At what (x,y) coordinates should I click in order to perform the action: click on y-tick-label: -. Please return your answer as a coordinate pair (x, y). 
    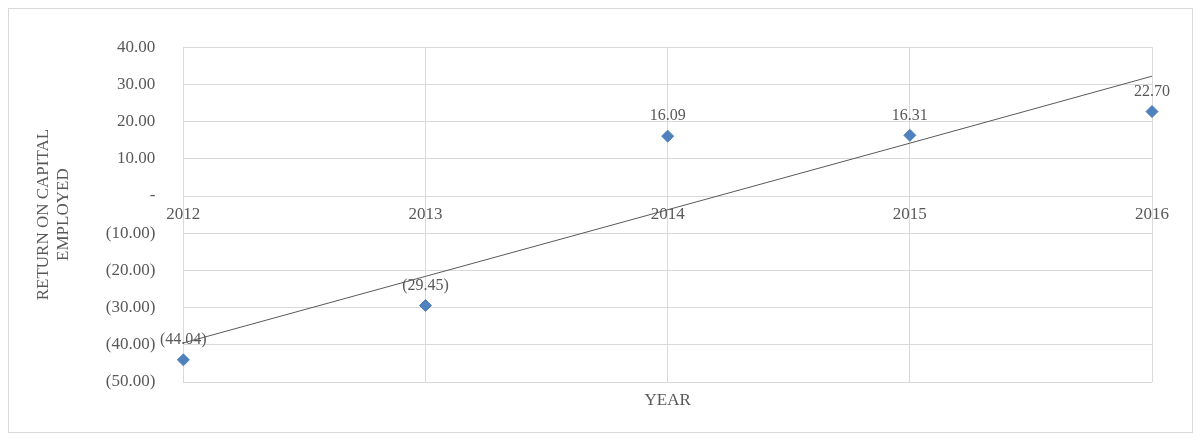
    Looking at the image, I should click on (152, 195).